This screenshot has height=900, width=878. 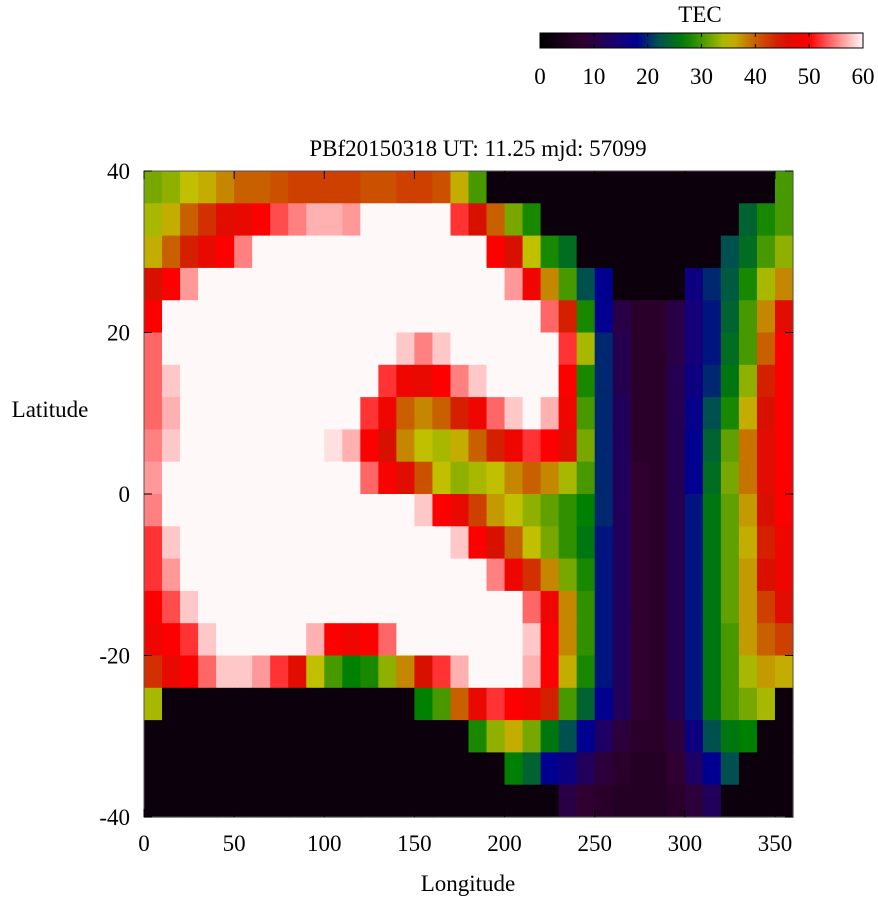 I want to click on colorbar-tick-label: 20, so click(x=647, y=76).